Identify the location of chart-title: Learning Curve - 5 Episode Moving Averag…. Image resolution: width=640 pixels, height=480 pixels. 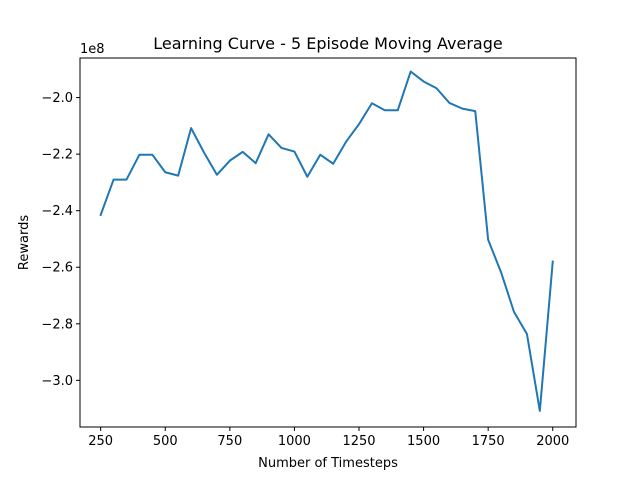
(327, 43).